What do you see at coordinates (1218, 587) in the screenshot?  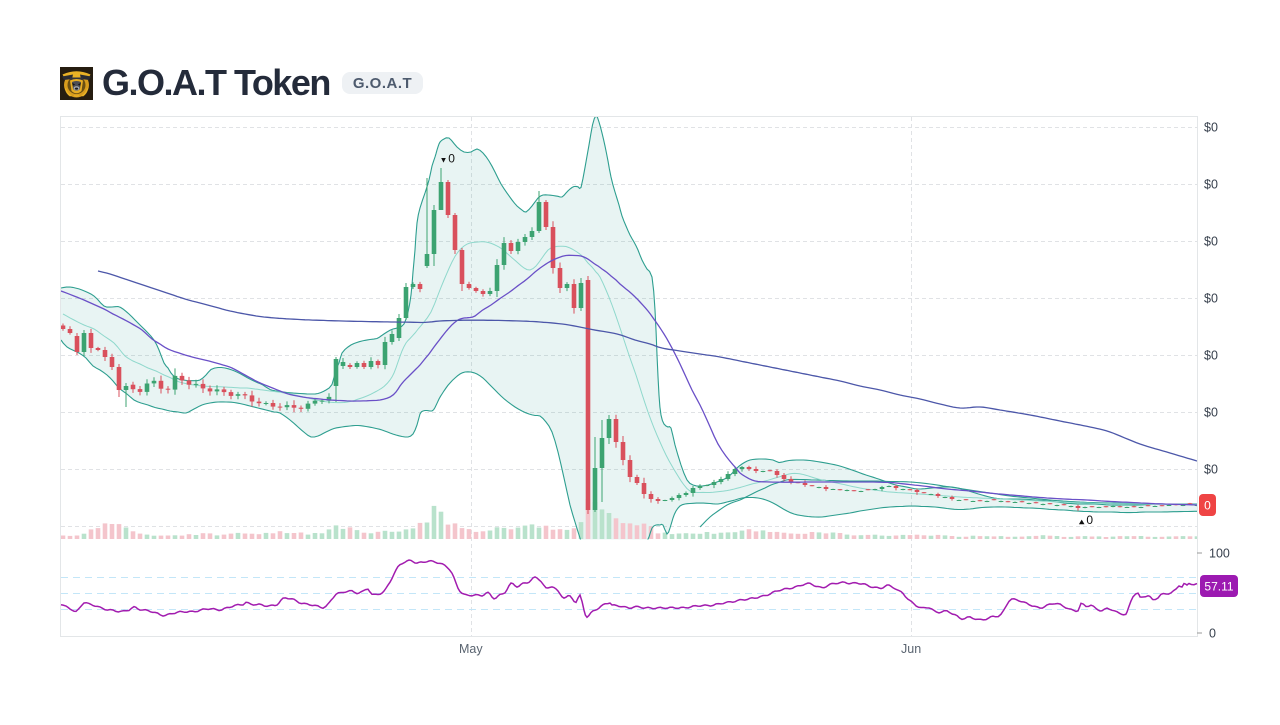 I see `svg-text: 57.11` at bounding box center [1218, 587].